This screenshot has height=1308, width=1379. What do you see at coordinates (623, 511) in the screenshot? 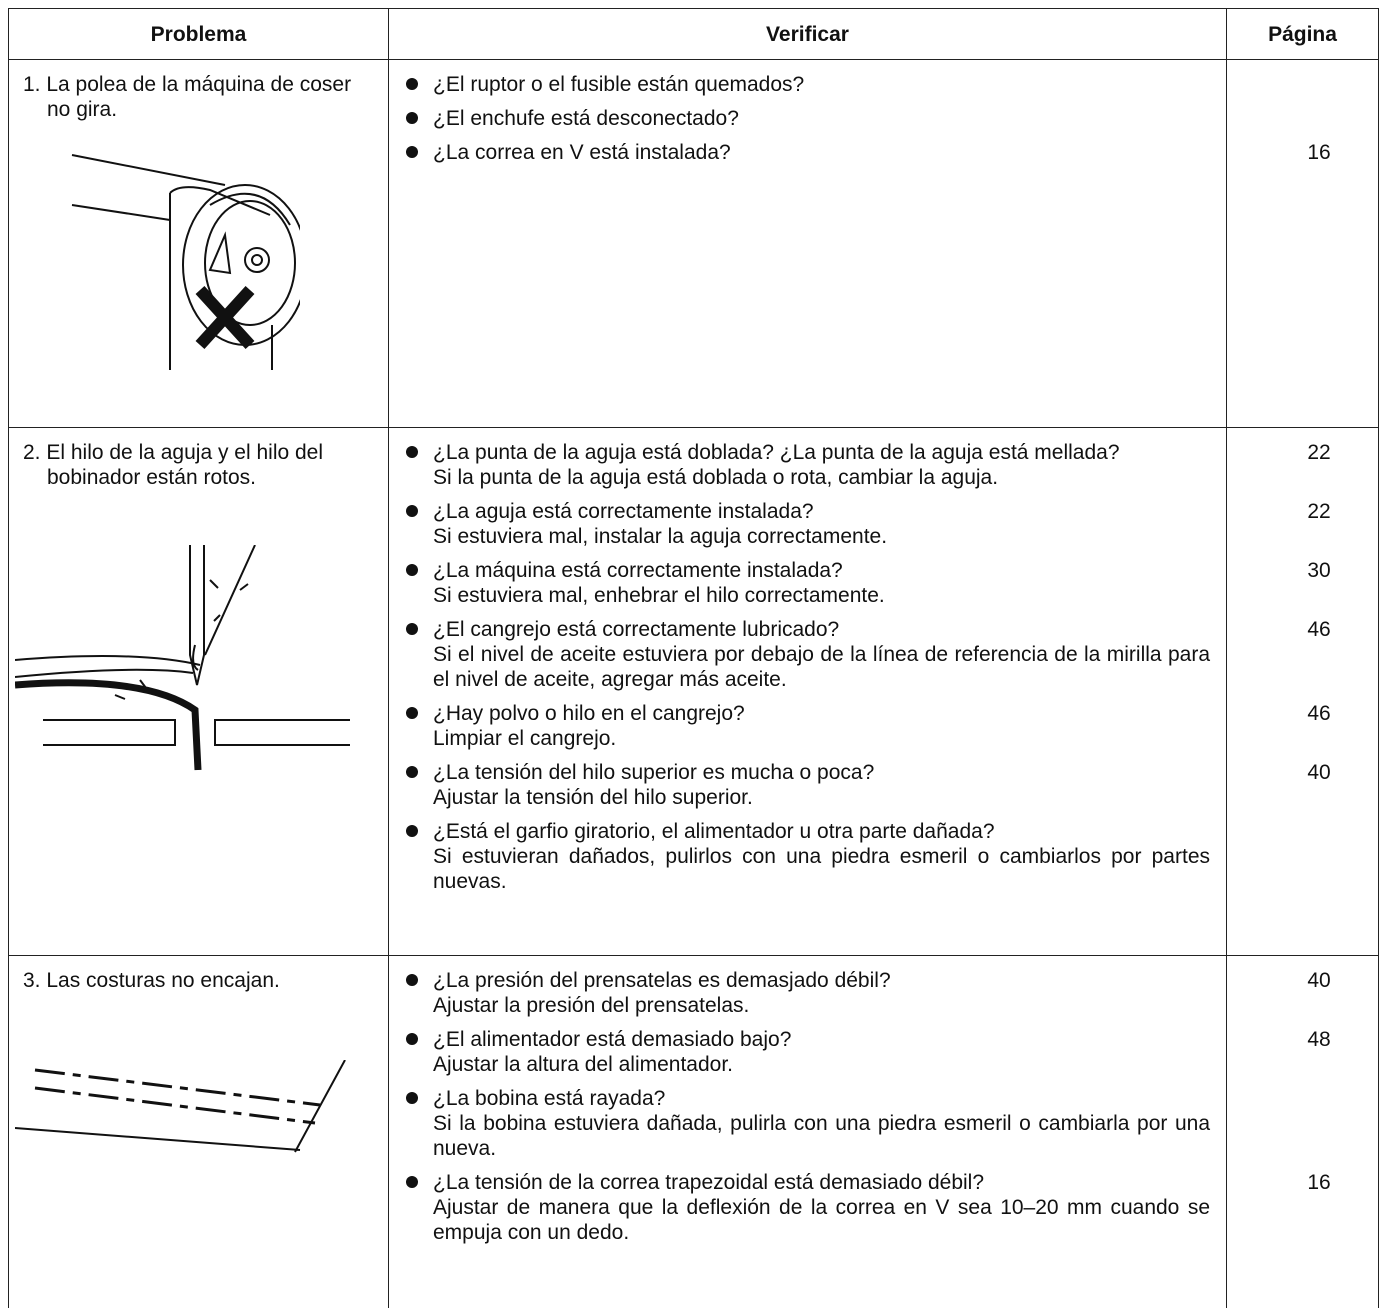
I see `check-question: ¿La aguja está correctamente instalada?` at bounding box center [623, 511].